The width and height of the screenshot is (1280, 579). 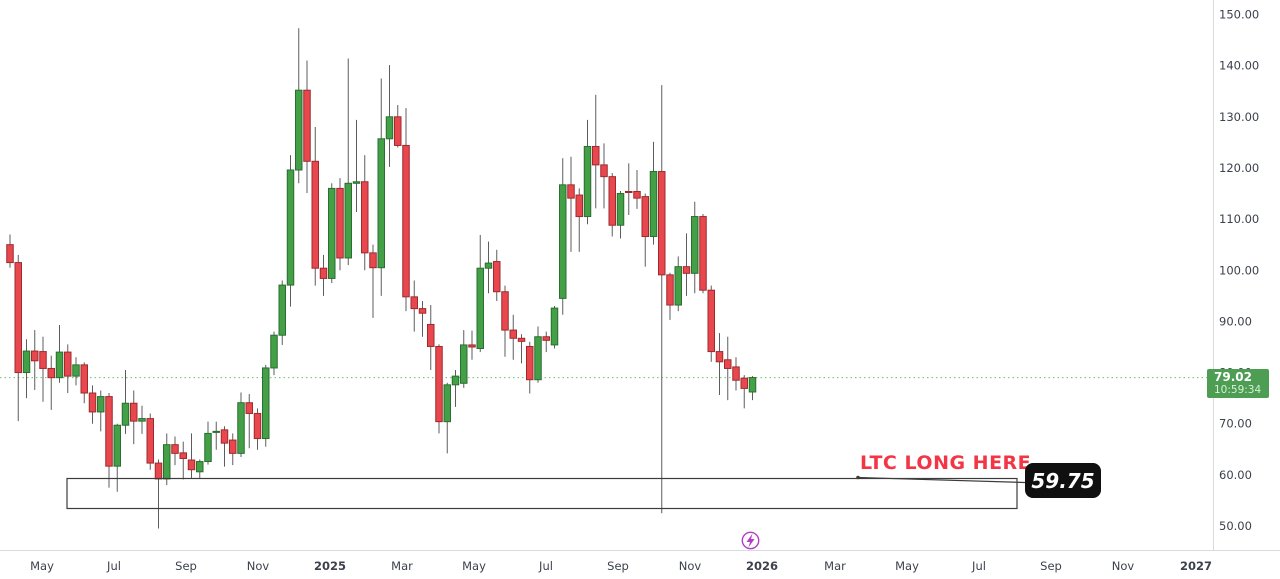 I want to click on support-zone-rectangle, so click(x=542, y=493).